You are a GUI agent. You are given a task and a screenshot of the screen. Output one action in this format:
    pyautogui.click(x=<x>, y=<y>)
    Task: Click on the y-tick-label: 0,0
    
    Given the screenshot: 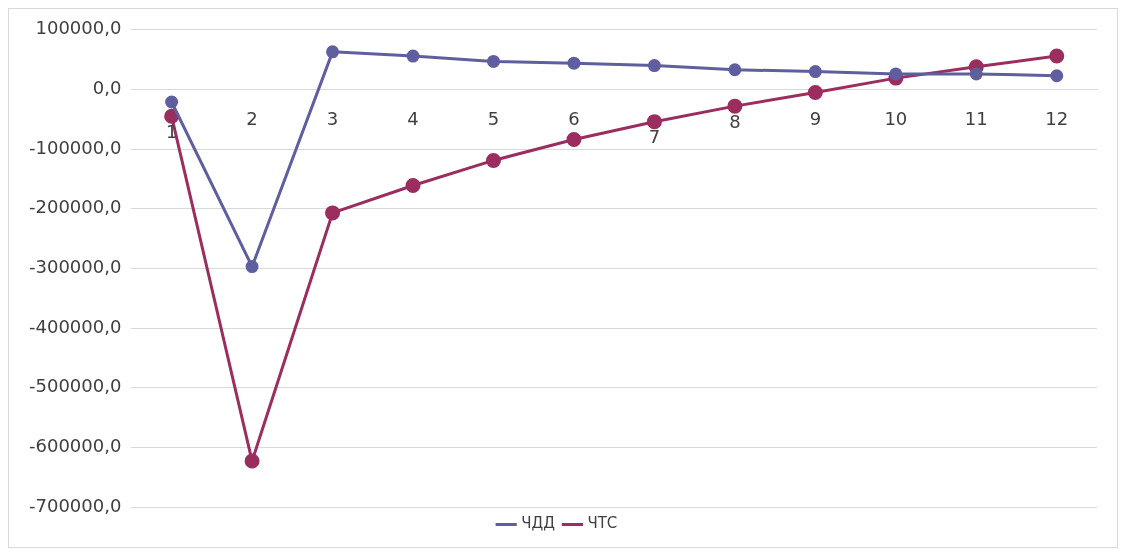 What is the action you would take?
    pyautogui.click(x=107, y=88)
    